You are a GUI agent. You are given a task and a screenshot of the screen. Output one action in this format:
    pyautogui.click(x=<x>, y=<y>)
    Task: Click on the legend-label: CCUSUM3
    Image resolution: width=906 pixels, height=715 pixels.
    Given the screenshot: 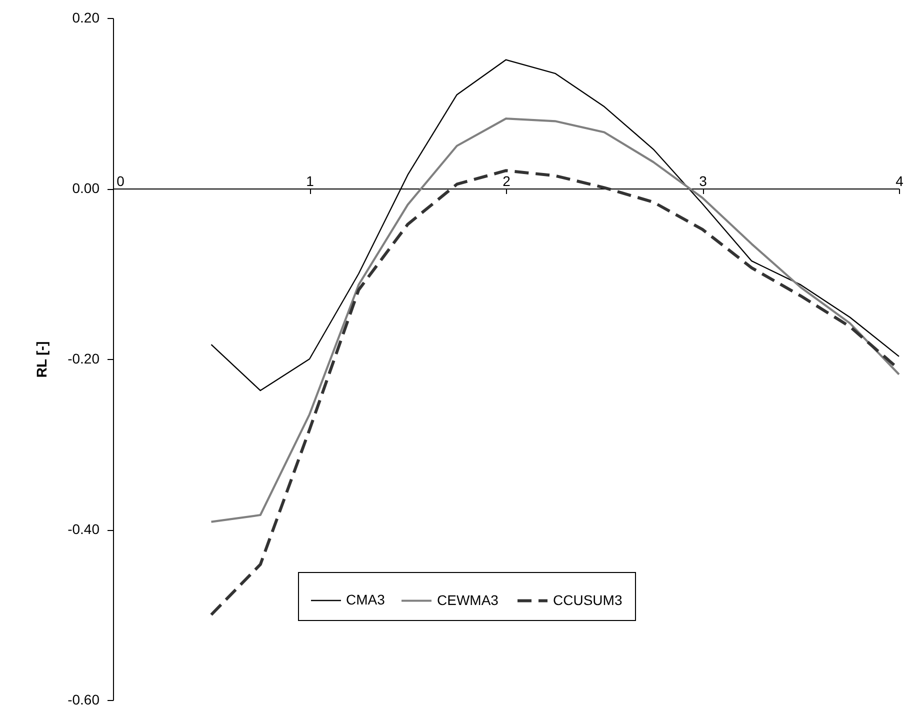 What is the action you would take?
    pyautogui.click(x=587, y=600)
    